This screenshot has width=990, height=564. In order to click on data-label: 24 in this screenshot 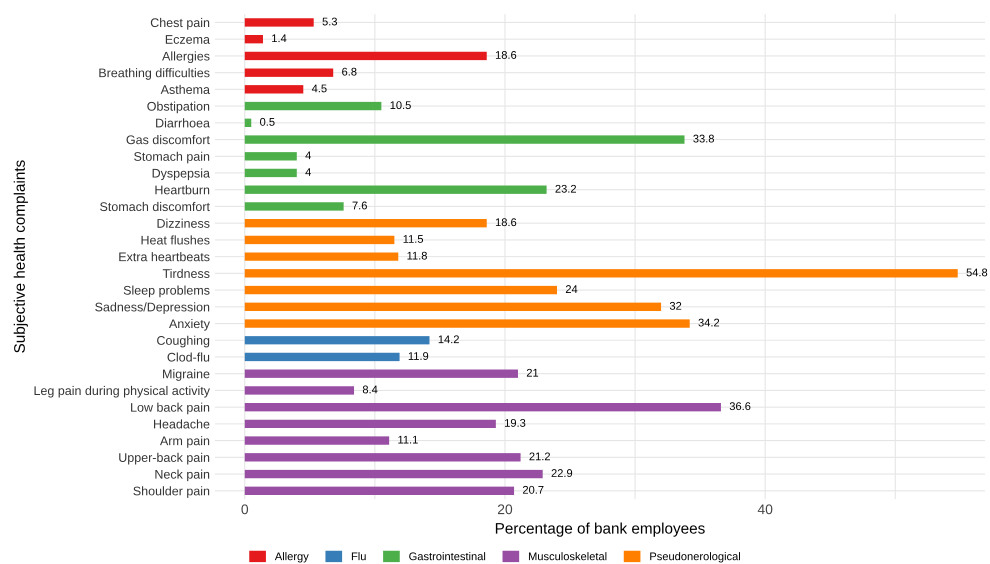, I will do `click(572, 289)`.